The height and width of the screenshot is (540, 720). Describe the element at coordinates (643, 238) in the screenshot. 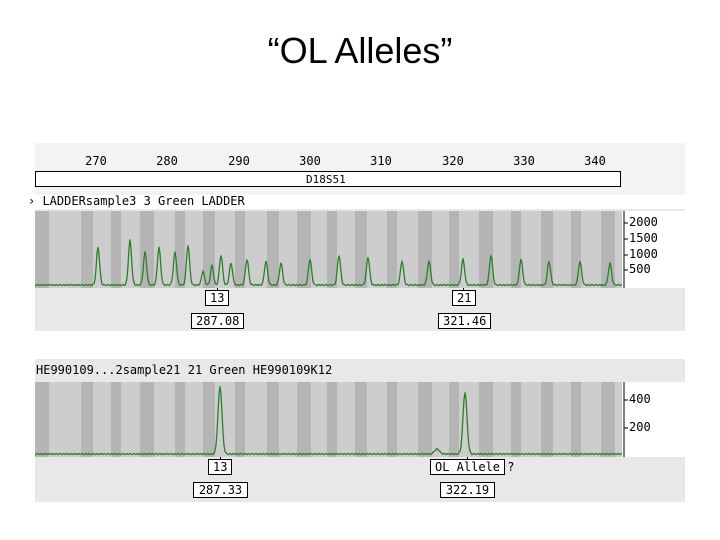

I see `y-tick-label: 1500` at that location.